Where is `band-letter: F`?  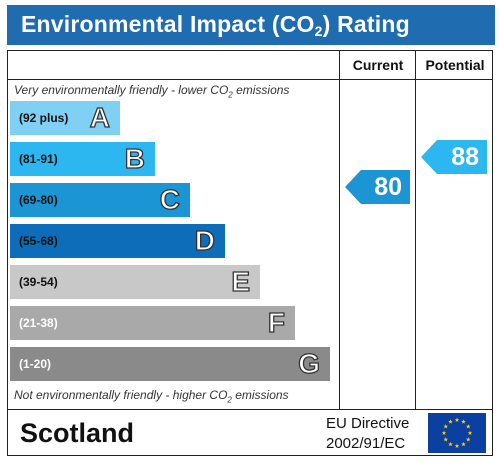 band-letter: F is located at coordinates (276, 322).